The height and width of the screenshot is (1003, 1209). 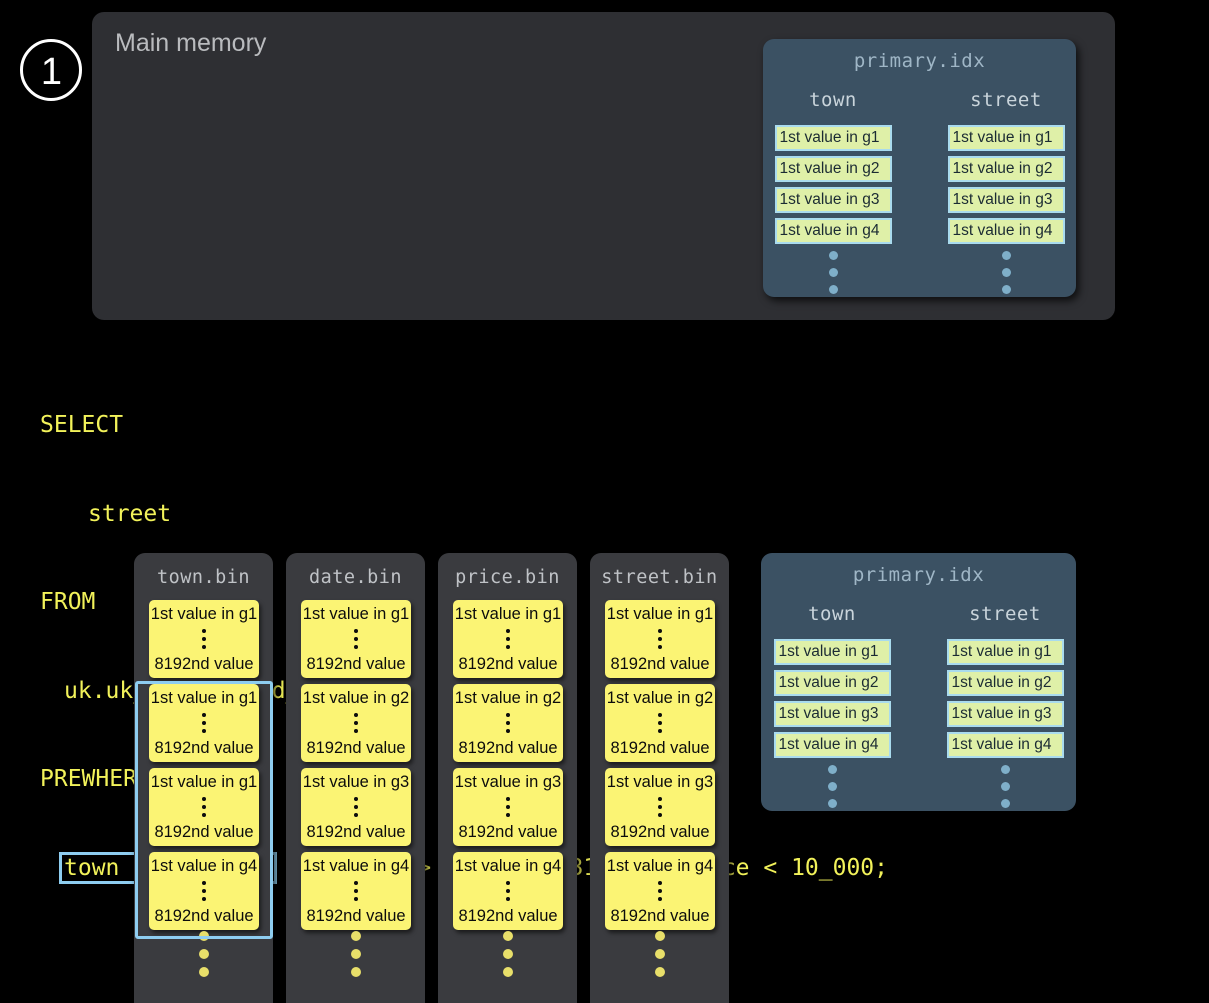 What do you see at coordinates (95, 779) in the screenshot?
I see `sql-keyword-prewhere: PREWHERE` at bounding box center [95, 779].